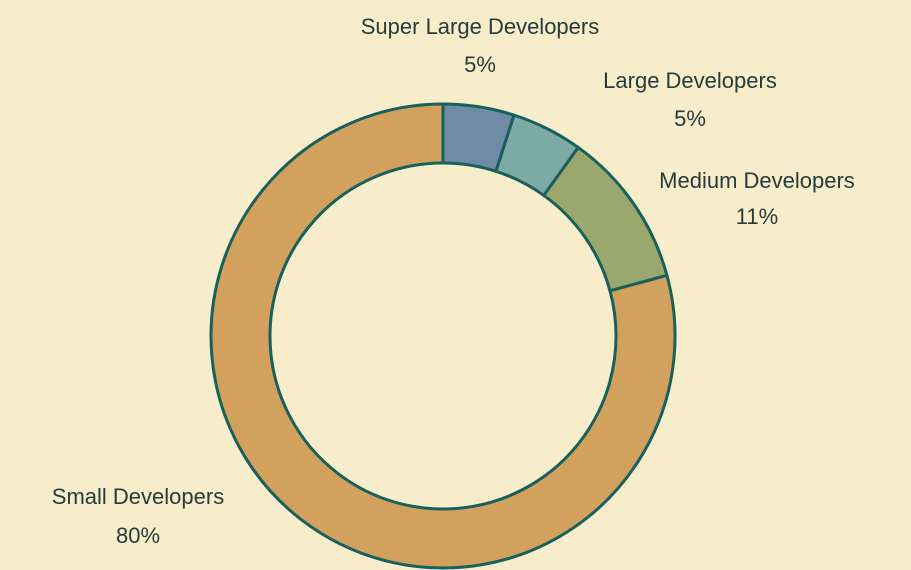 The height and width of the screenshot is (570, 911). Describe the element at coordinates (757, 216) in the screenshot. I see `value-label: 11%` at that location.